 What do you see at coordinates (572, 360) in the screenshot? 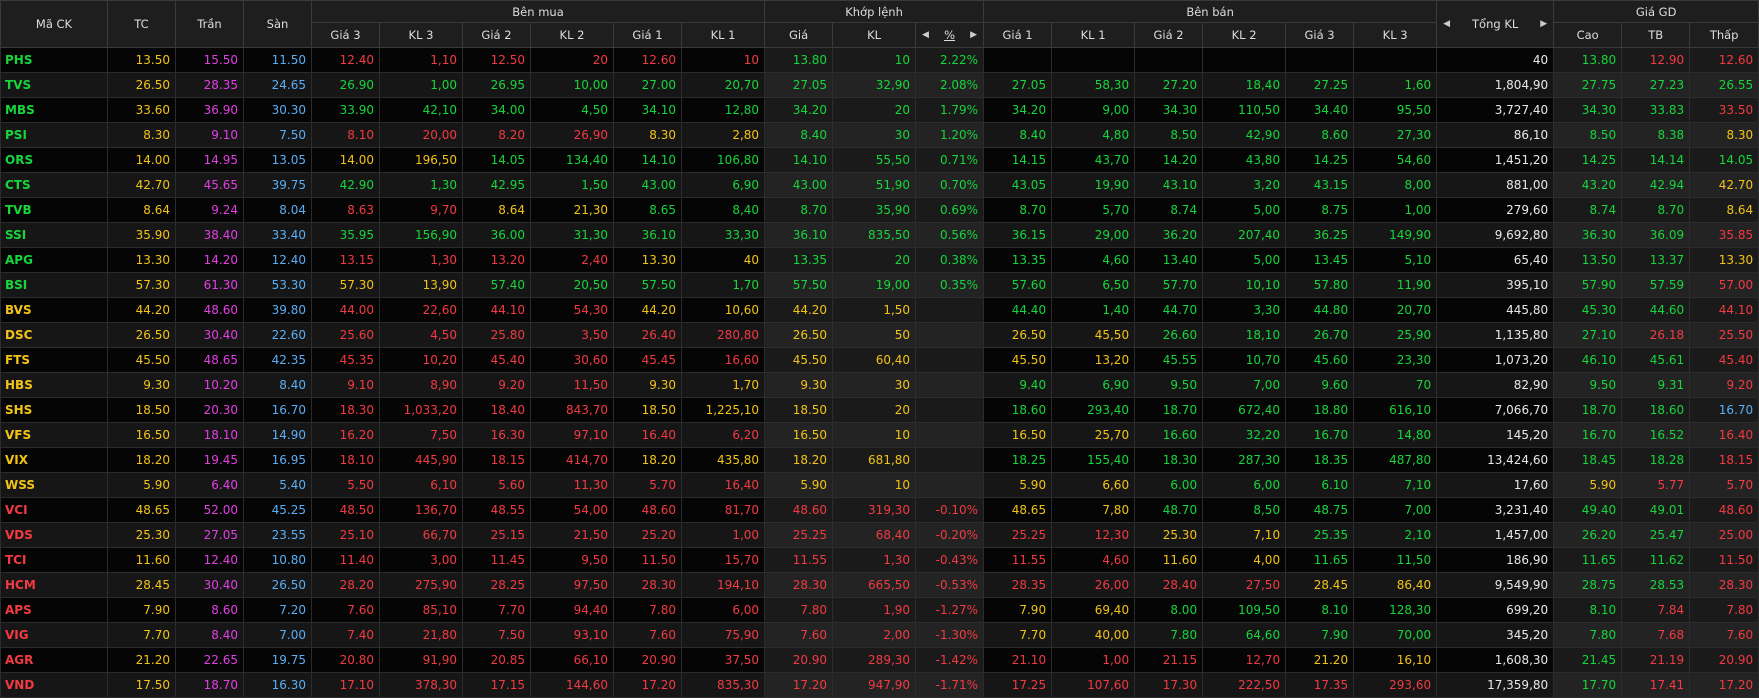
I see `bid-vol-2-cell: 30,60` at bounding box center [572, 360].